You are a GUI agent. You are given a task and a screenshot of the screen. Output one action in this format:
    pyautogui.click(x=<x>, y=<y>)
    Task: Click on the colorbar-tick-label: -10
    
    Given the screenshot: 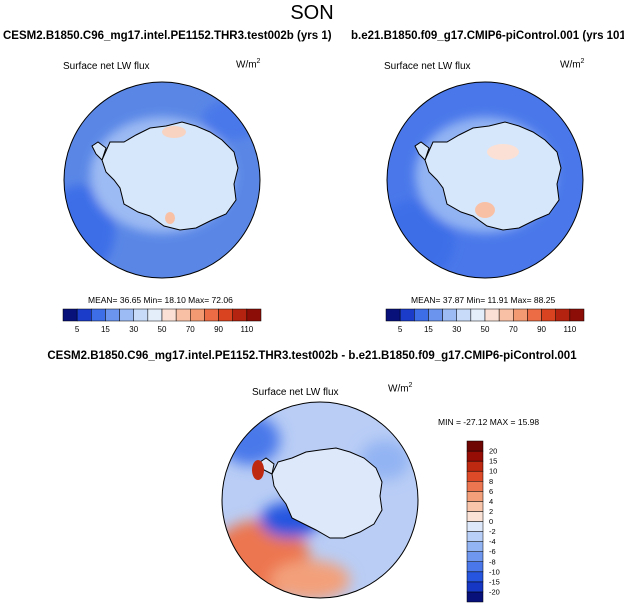 What is the action you would take?
    pyautogui.click(x=494, y=571)
    